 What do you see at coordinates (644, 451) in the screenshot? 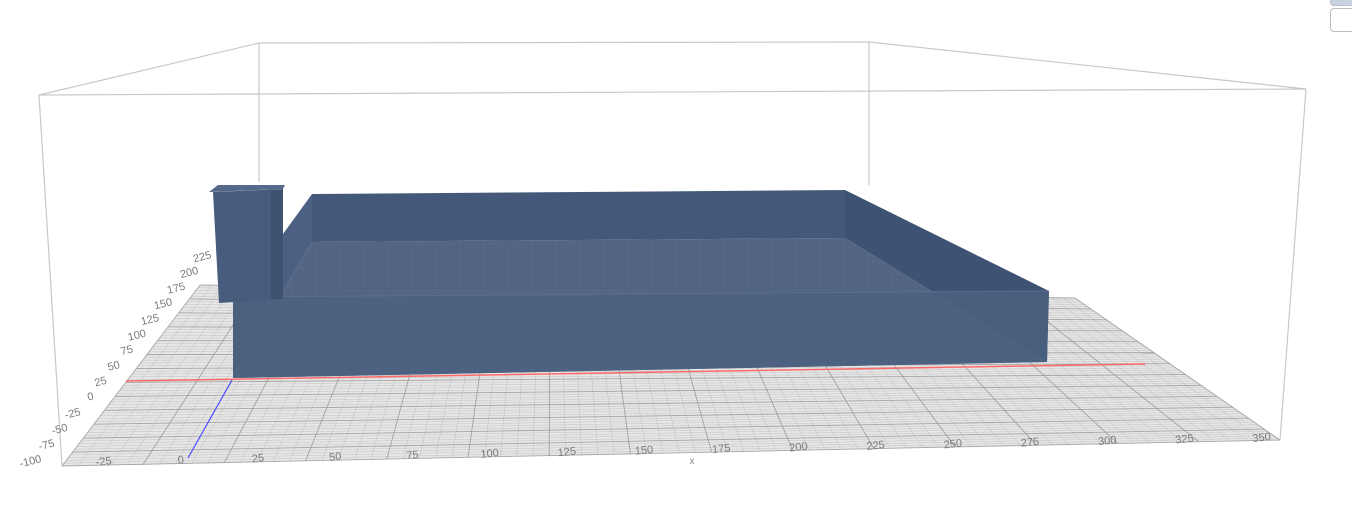
I see `x-tick-label: 150` at bounding box center [644, 451].